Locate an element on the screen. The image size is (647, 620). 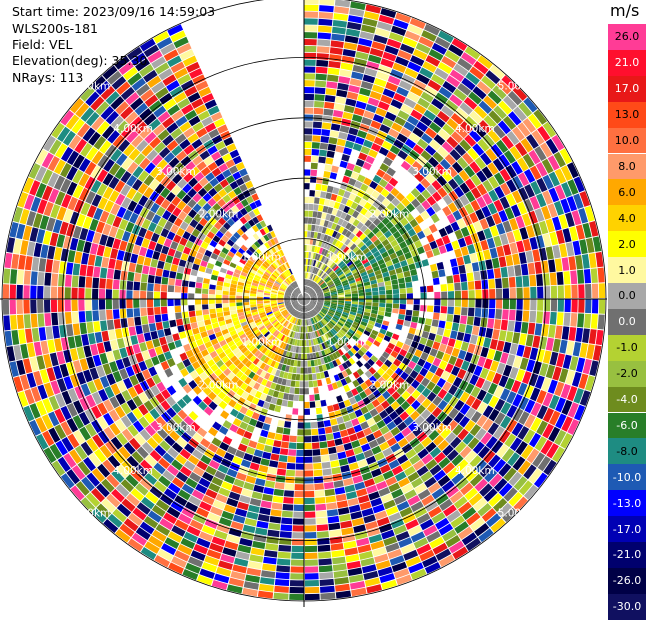
range-label: 3.00km is located at coordinates (432, 428).